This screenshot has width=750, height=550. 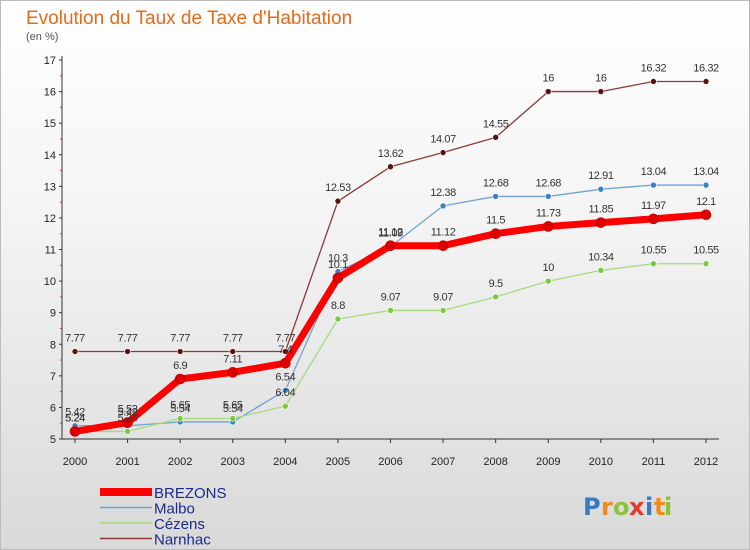 I want to click on data-label-malbo: 5.42, so click(x=128, y=413).